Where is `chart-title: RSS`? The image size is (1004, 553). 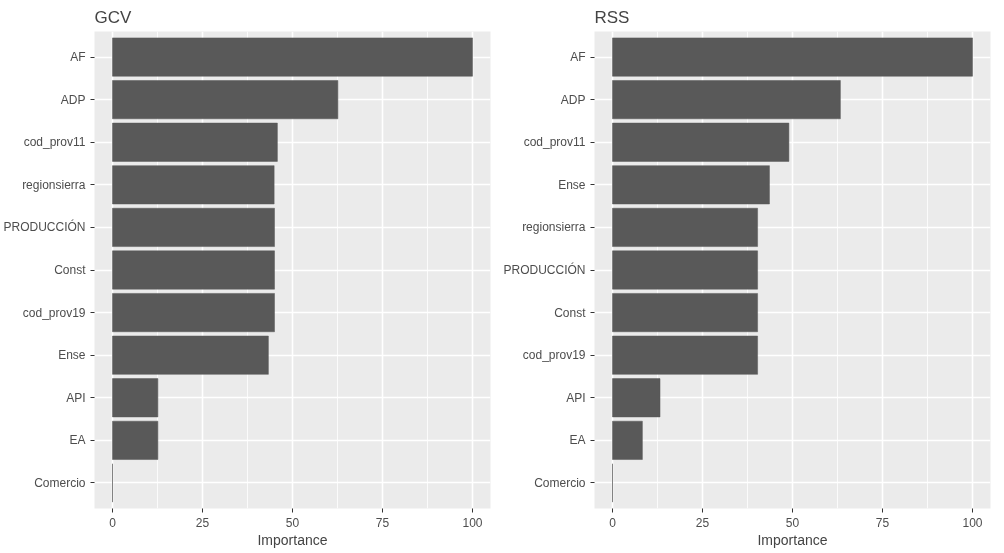
chart-title: RSS is located at coordinates (612, 17).